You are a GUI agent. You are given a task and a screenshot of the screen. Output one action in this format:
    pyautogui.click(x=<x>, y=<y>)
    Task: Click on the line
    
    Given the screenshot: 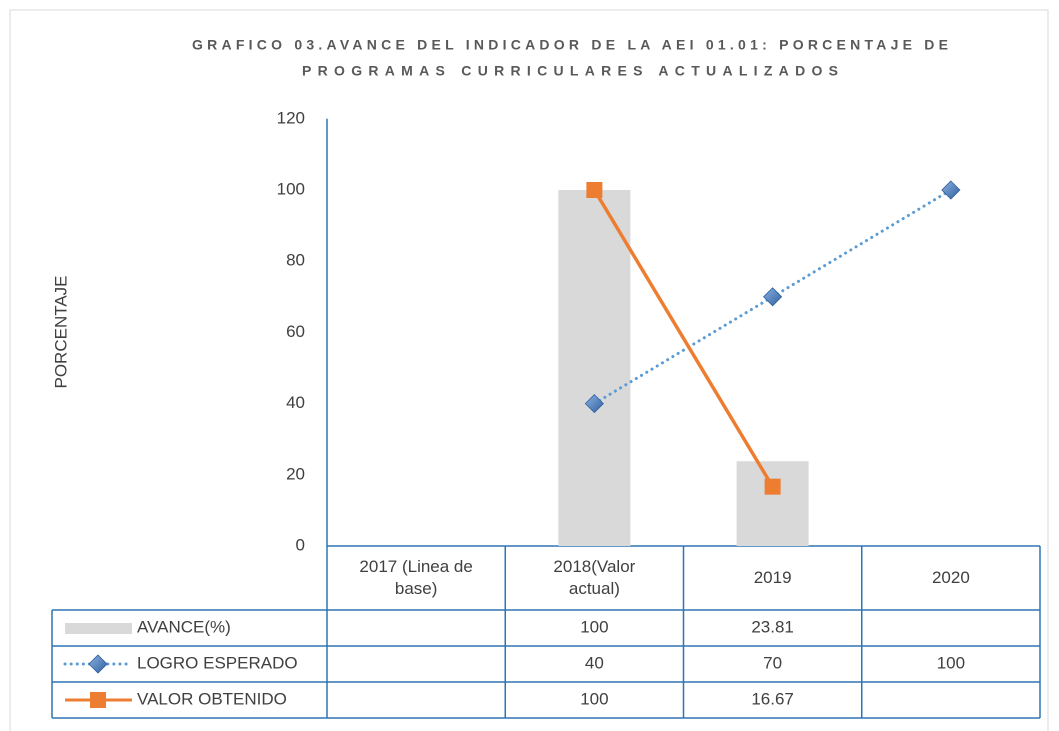 What is the action you would take?
    pyautogui.click(x=683, y=338)
    